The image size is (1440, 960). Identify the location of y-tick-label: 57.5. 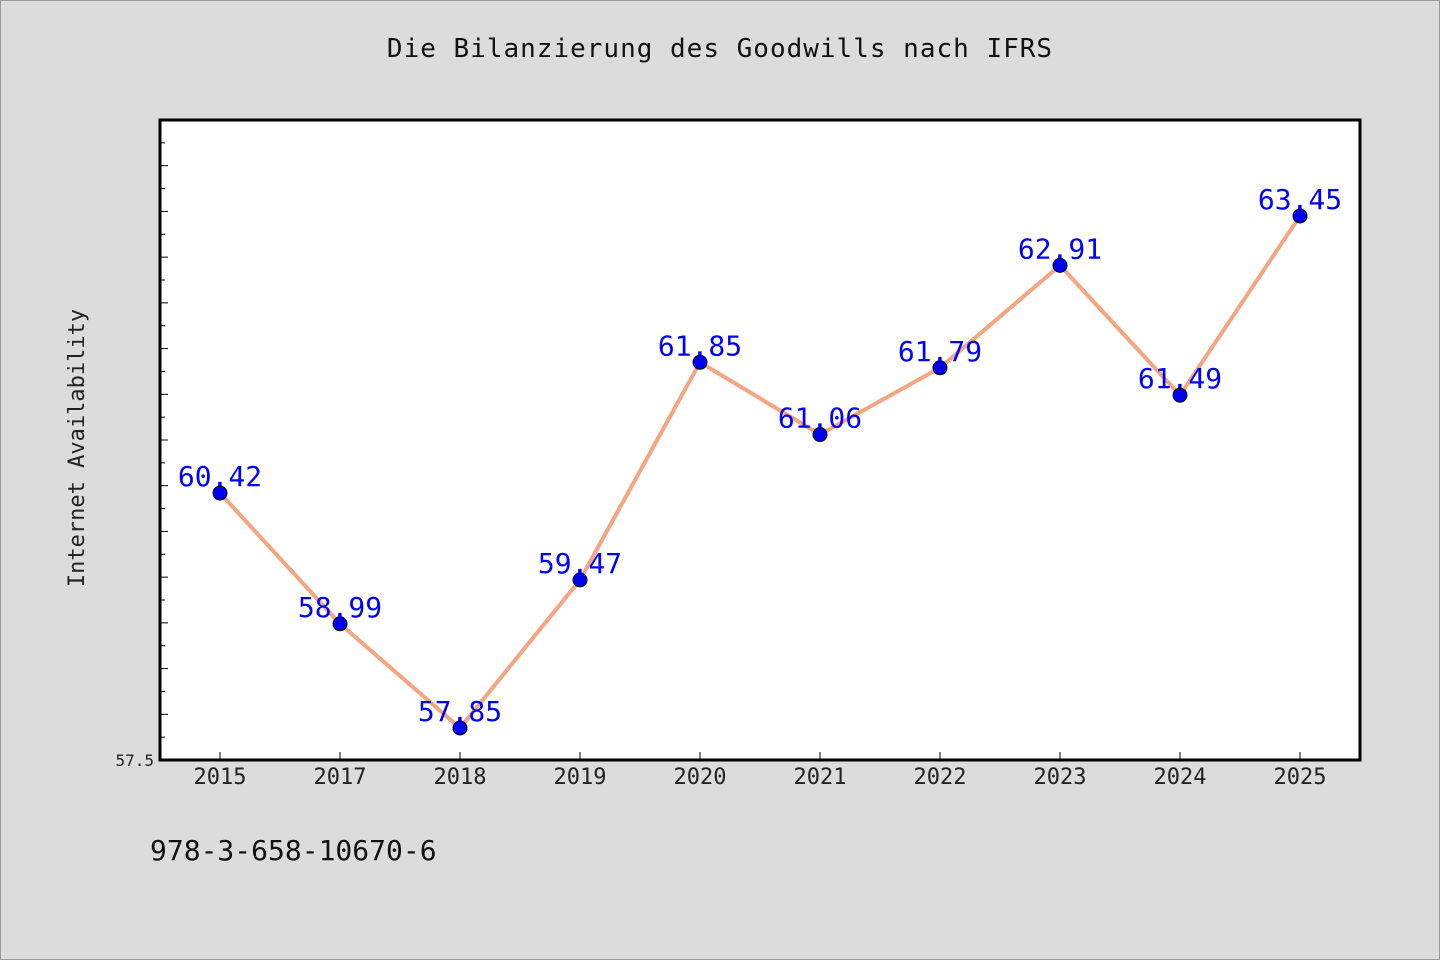
(134, 760).